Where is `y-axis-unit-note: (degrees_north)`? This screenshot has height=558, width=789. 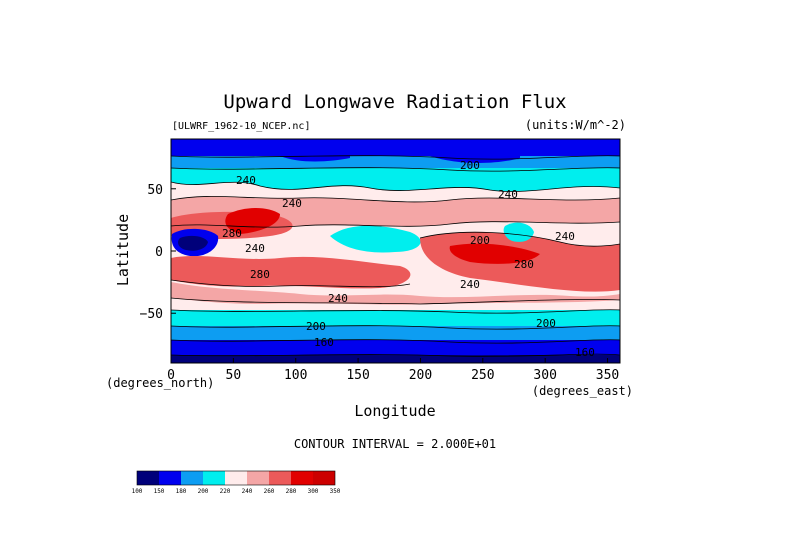 y-axis-unit-note: (degrees_north) is located at coordinates (160, 383).